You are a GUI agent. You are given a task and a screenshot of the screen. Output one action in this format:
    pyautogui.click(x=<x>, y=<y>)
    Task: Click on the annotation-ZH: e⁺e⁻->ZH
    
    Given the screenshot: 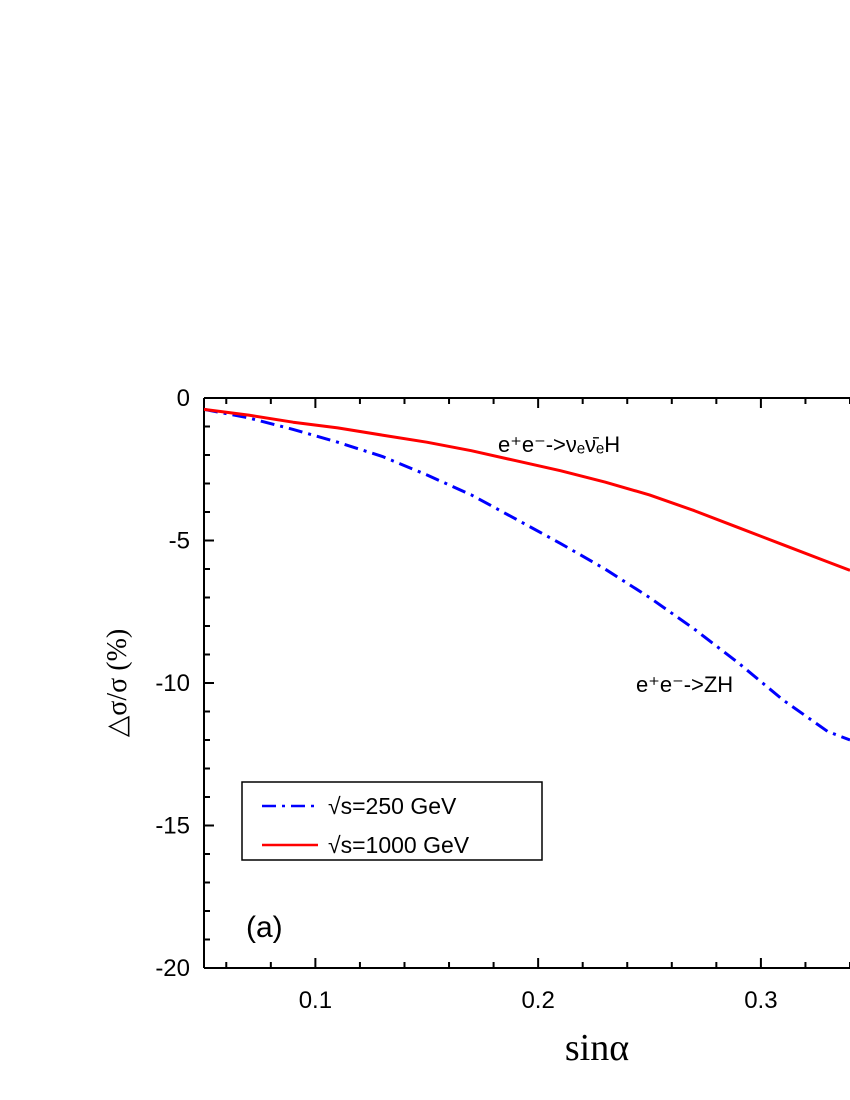 What is the action you would take?
    pyautogui.click(x=684, y=684)
    